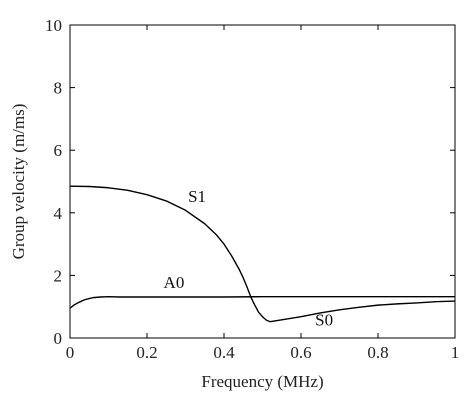  What do you see at coordinates (262, 381) in the screenshot?
I see `x-axis-label: Frequency (MHz)` at bounding box center [262, 381].